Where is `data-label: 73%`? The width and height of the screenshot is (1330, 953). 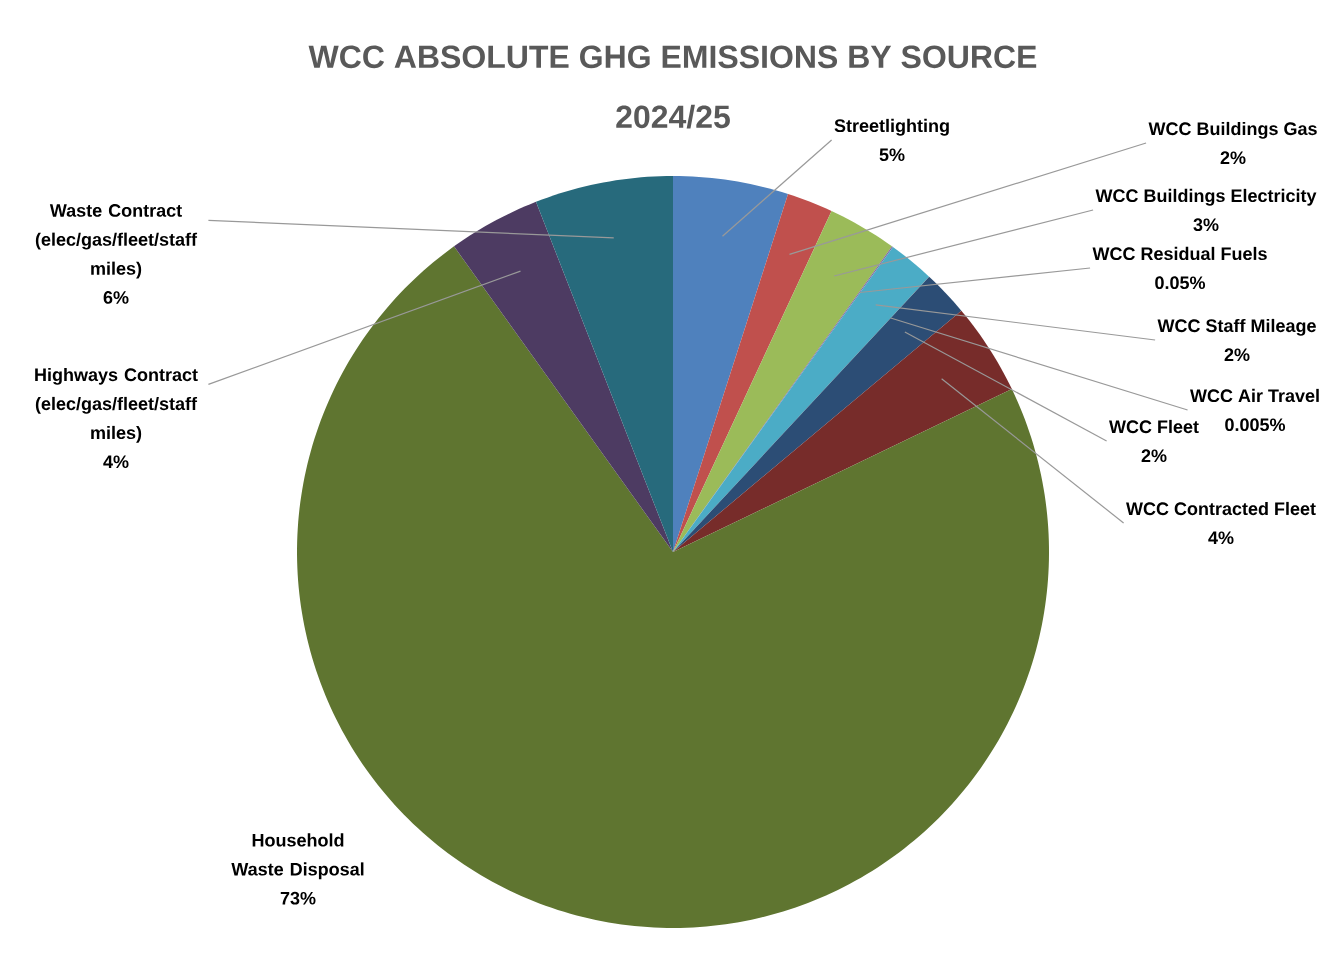 data-label: 73% is located at coordinates (298, 898).